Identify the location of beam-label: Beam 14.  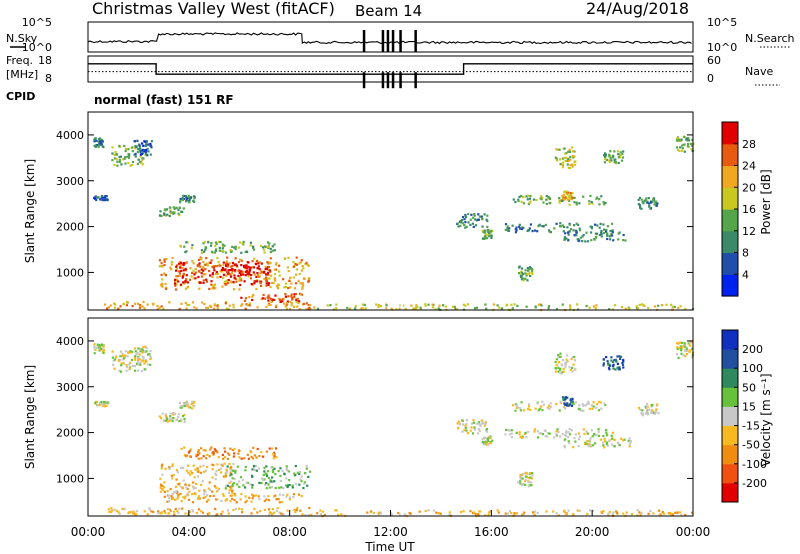
(388, 11).